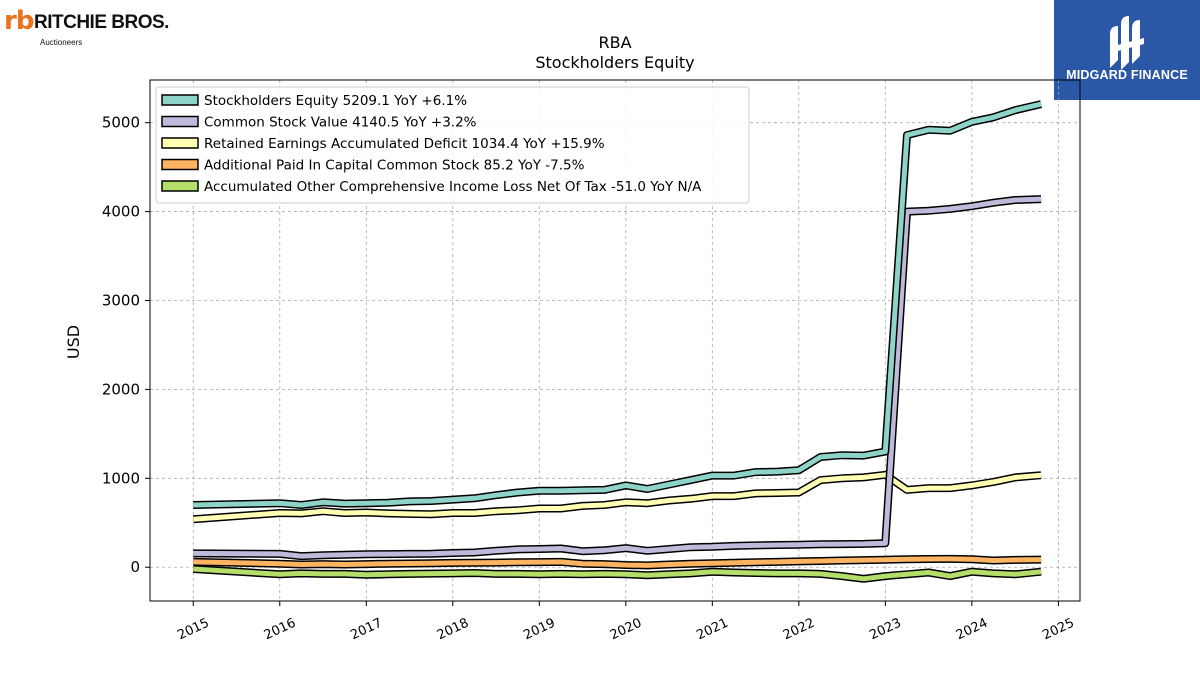 The image size is (1200, 675). Describe the element at coordinates (135, 567) in the screenshot. I see `y-tick-label: 0` at that location.